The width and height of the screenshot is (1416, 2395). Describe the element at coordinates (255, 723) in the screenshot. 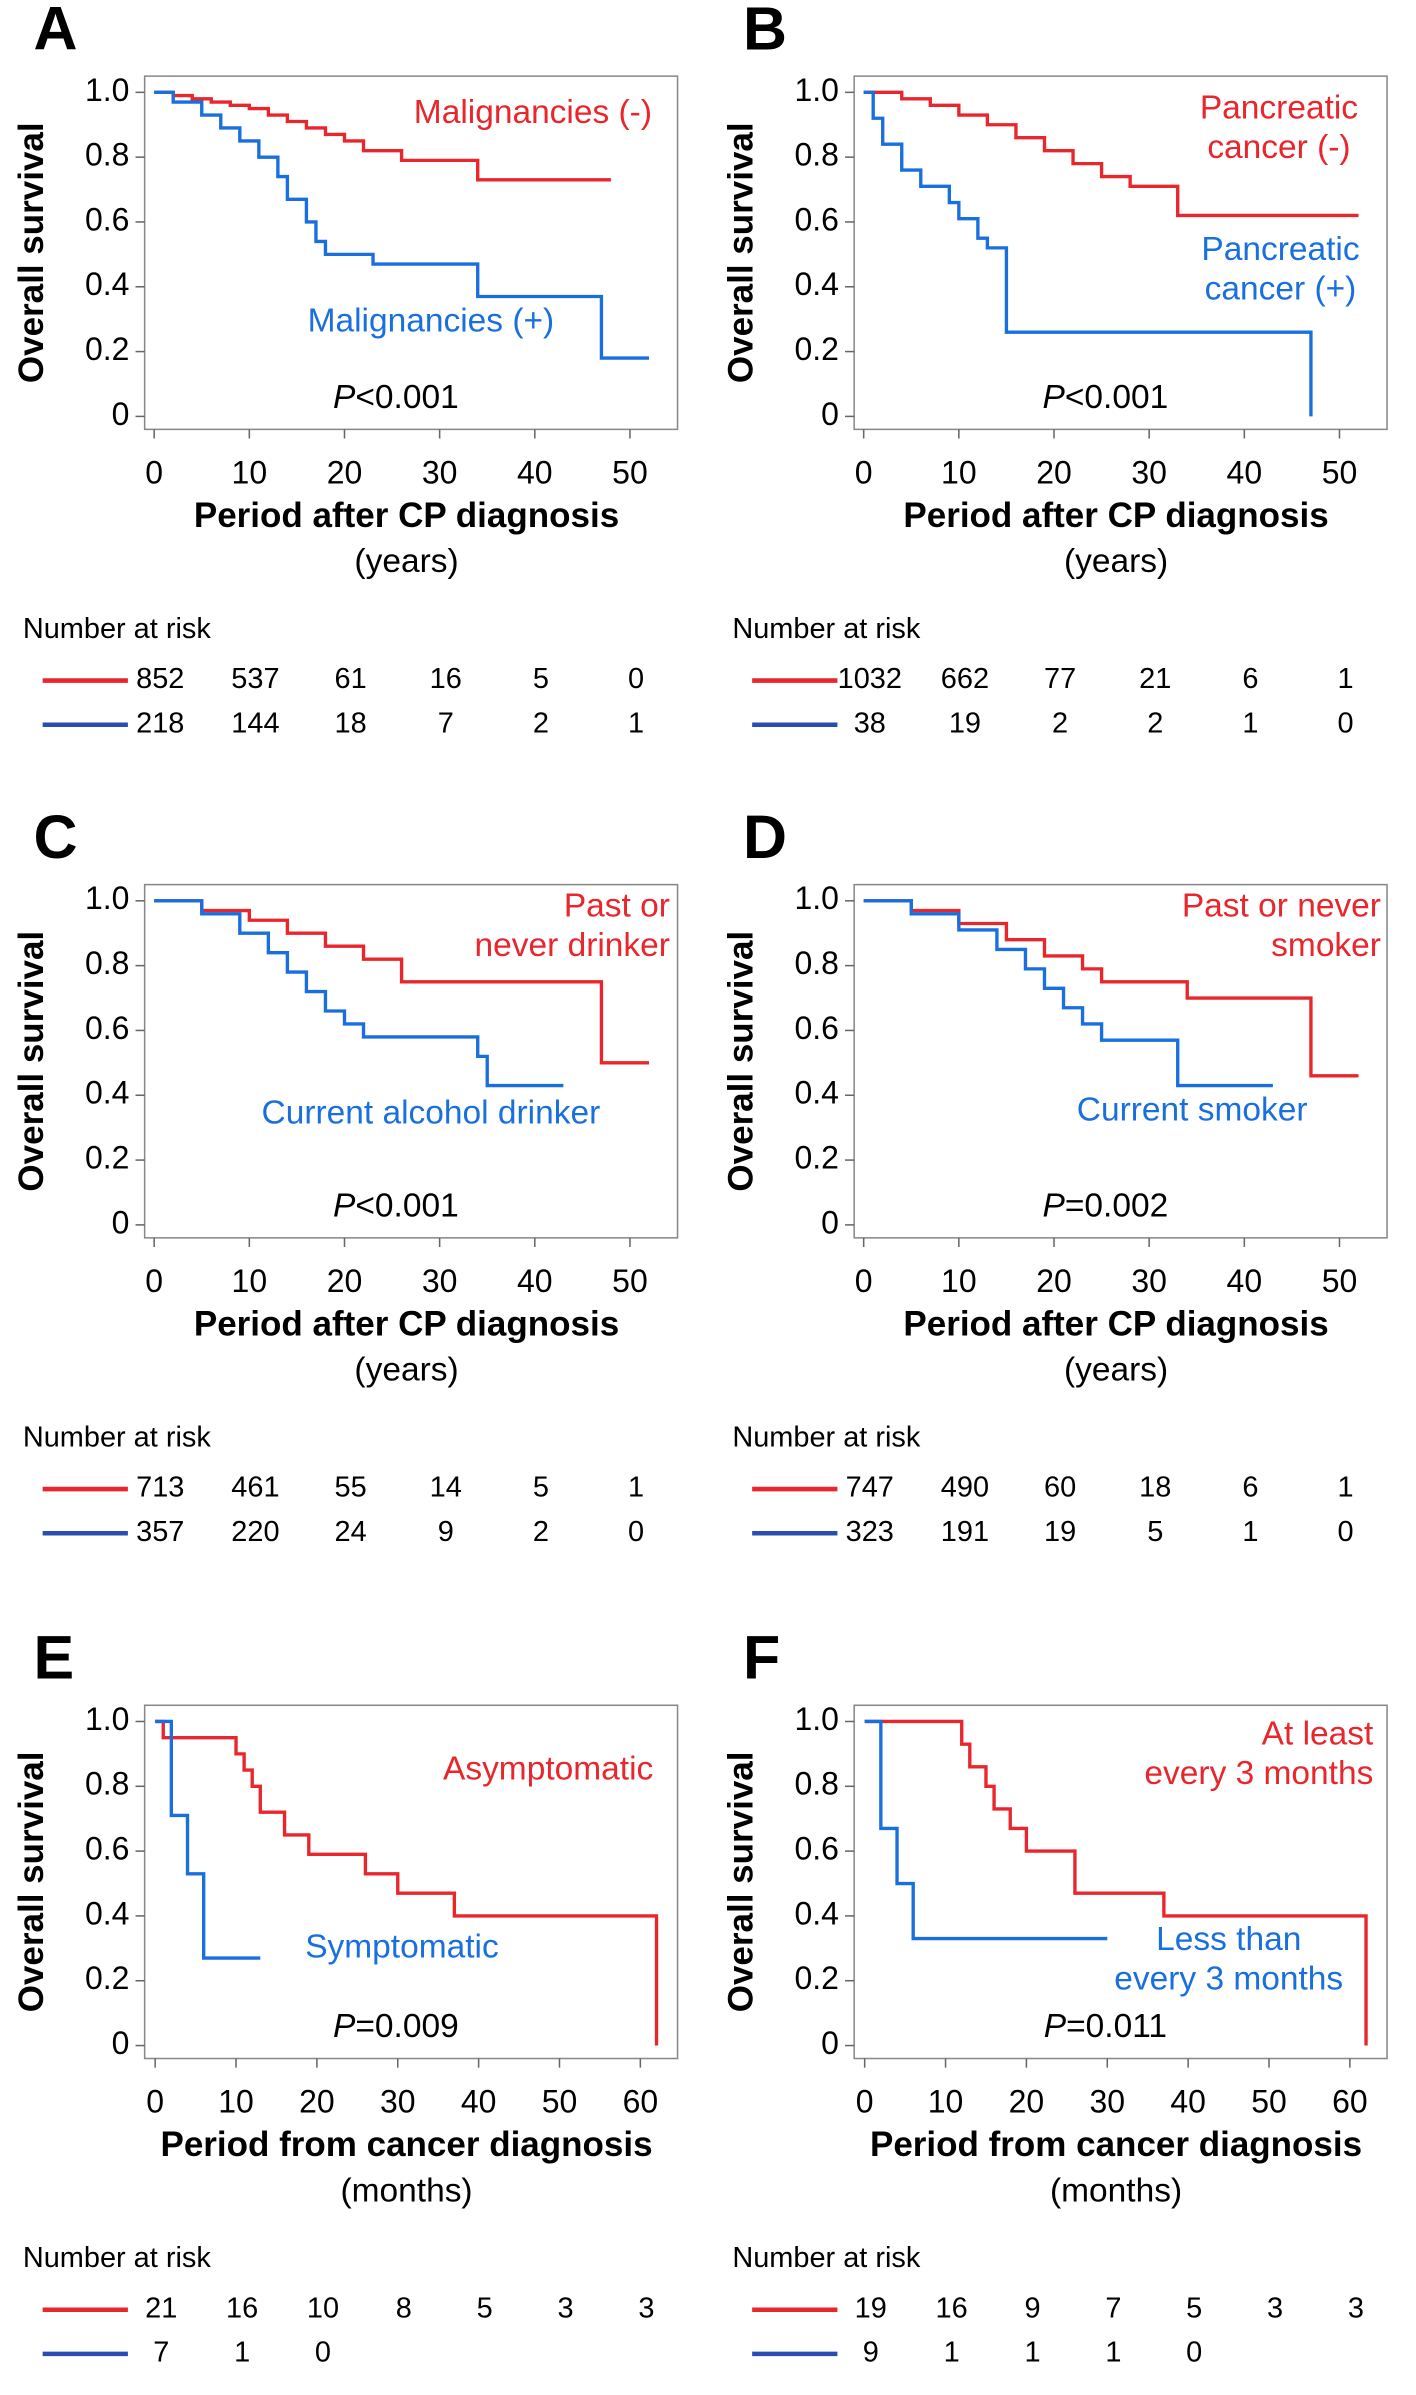

I see `risk-count: 144` at that location.